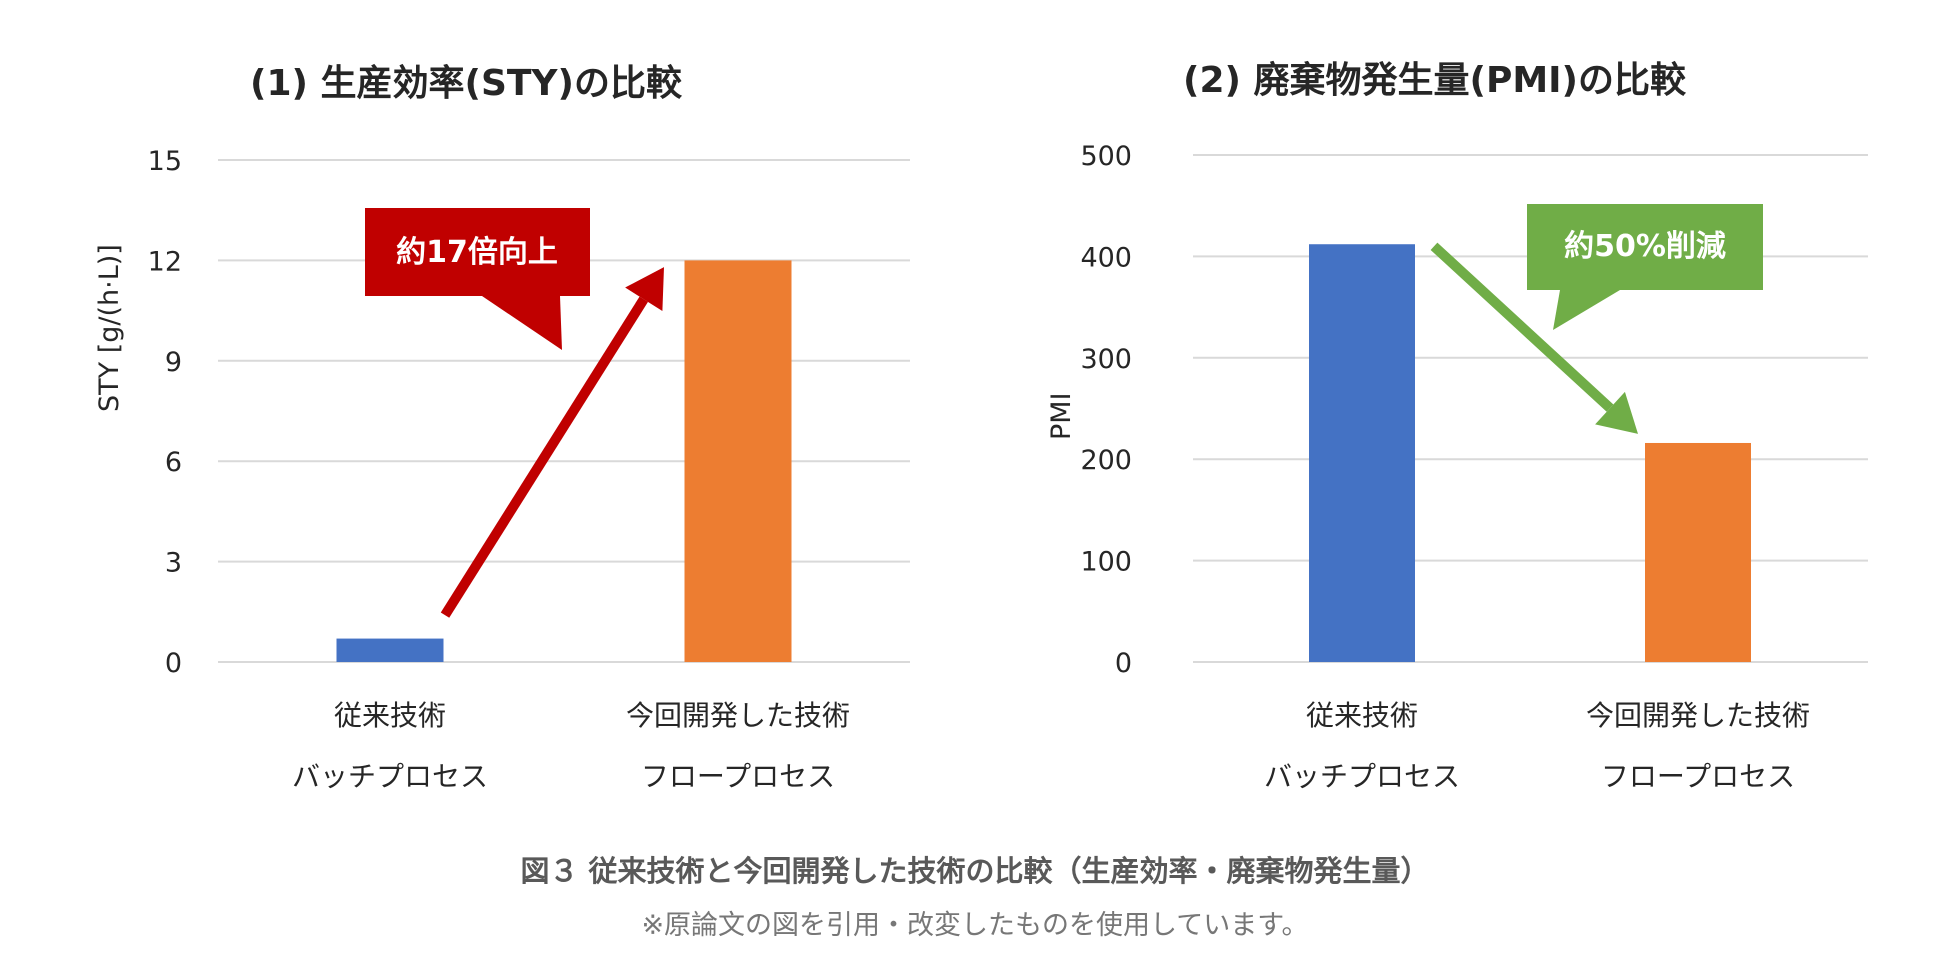 Image resolution: width=1950 pixels, height=957 pixels. Describe the element at coordinates (173, 462) in the screenshot. I see `y-tick-label: 6` at that location.